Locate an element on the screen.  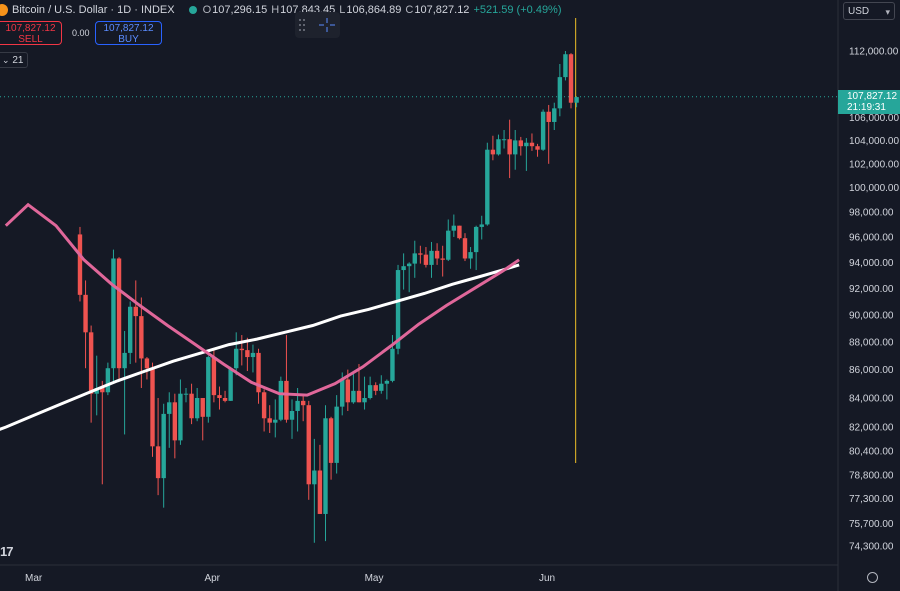
floating-drawing-toolbar is located at coordinates (317, 25).